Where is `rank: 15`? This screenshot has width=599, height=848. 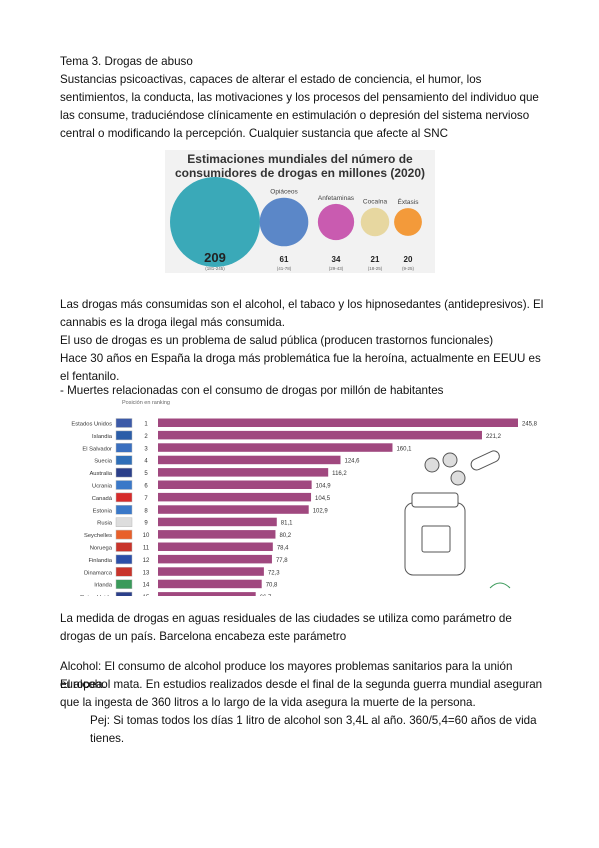 rank: 15 is located at coordinates (146, 595).